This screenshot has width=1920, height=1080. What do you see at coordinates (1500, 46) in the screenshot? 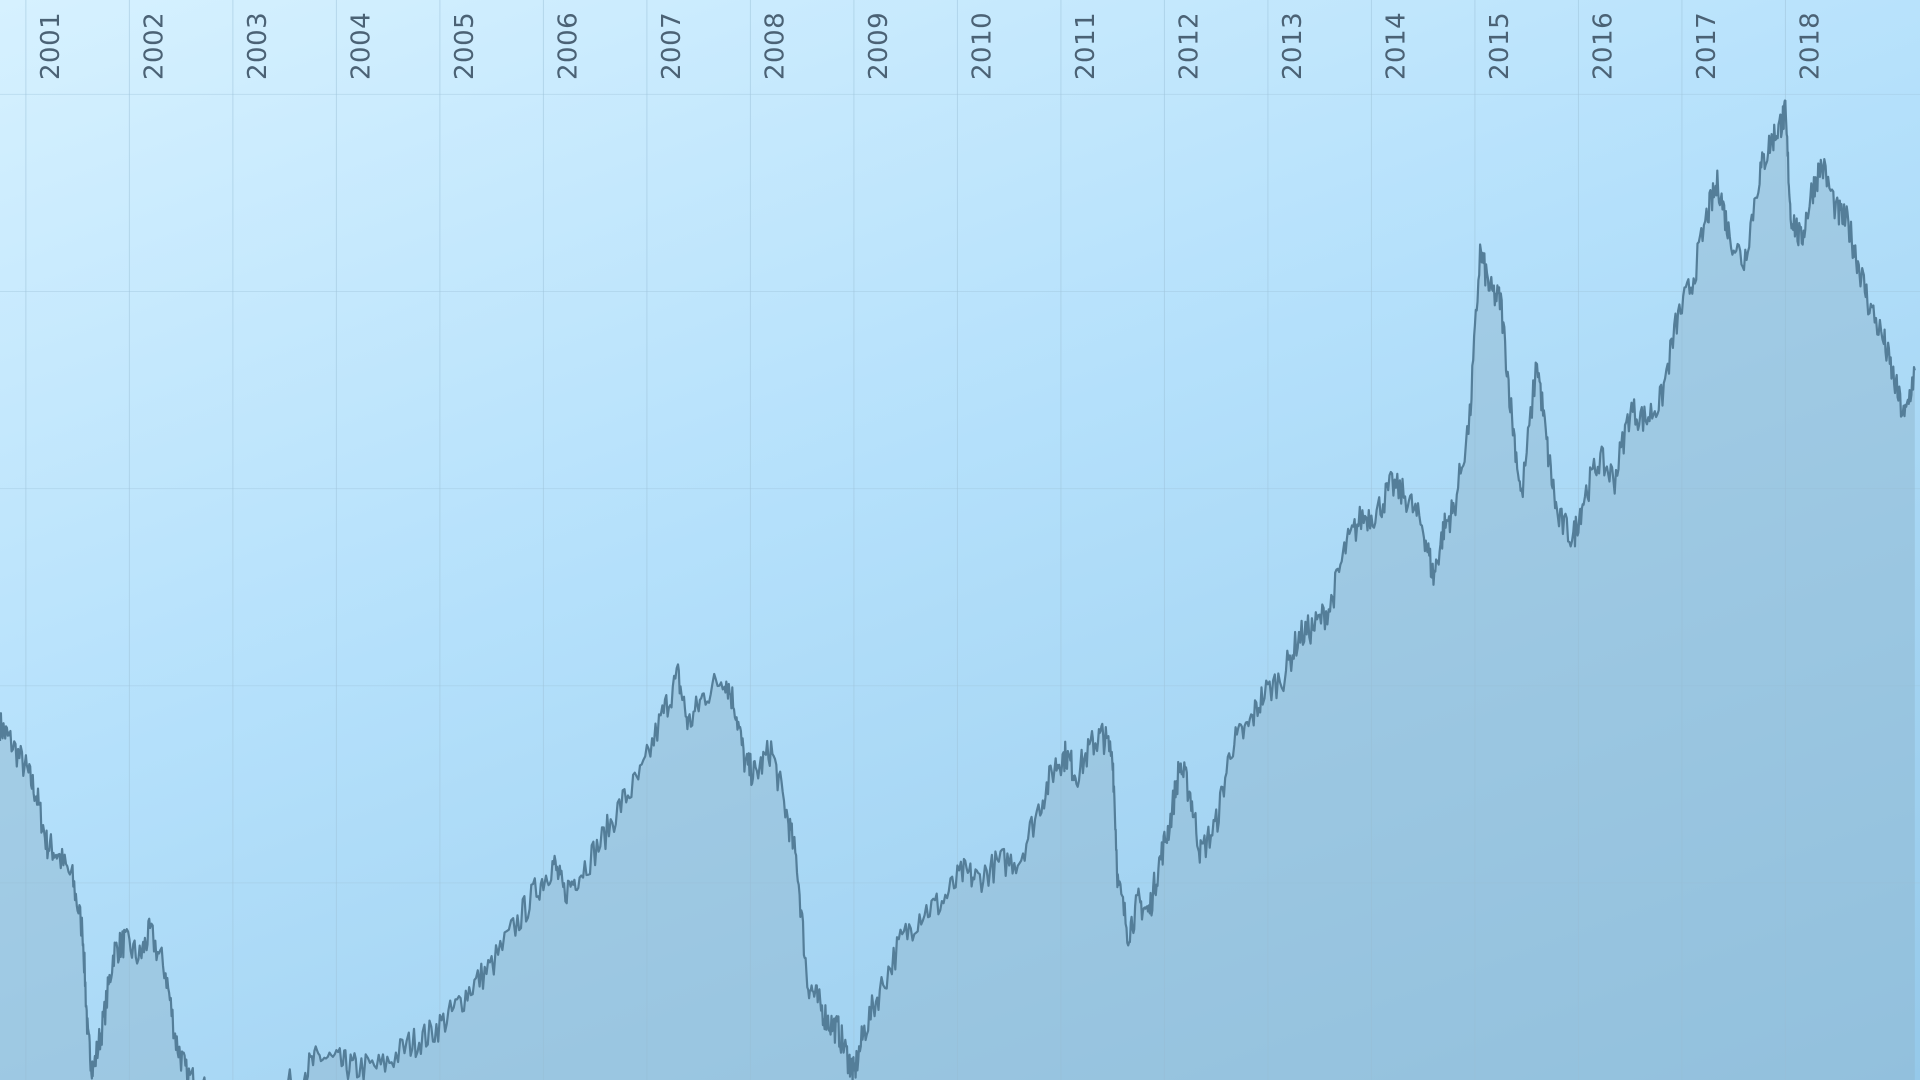
I see `x-tick-label-2015: 2015` at bounding box center [1500, 46].